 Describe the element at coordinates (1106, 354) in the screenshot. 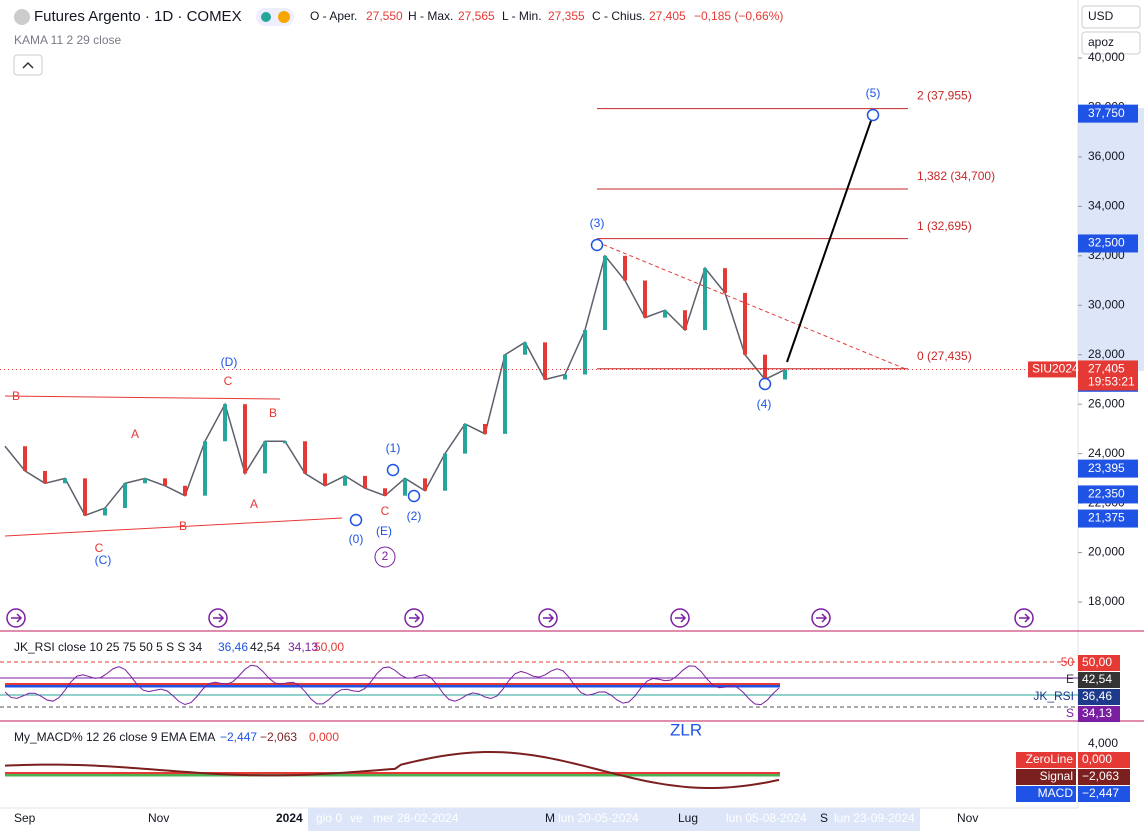

I see `y-tick-label: 28,000` at that location.